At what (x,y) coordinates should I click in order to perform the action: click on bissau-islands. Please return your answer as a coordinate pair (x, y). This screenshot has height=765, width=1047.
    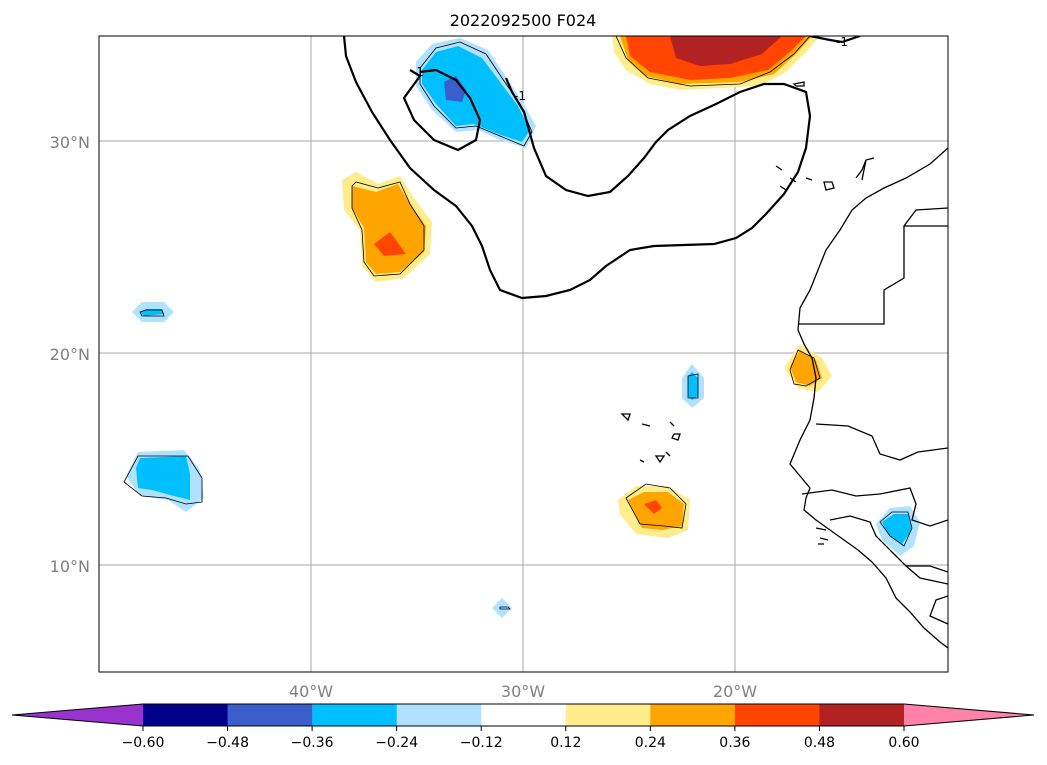
    Looking at the image, I should click on (822, 536).